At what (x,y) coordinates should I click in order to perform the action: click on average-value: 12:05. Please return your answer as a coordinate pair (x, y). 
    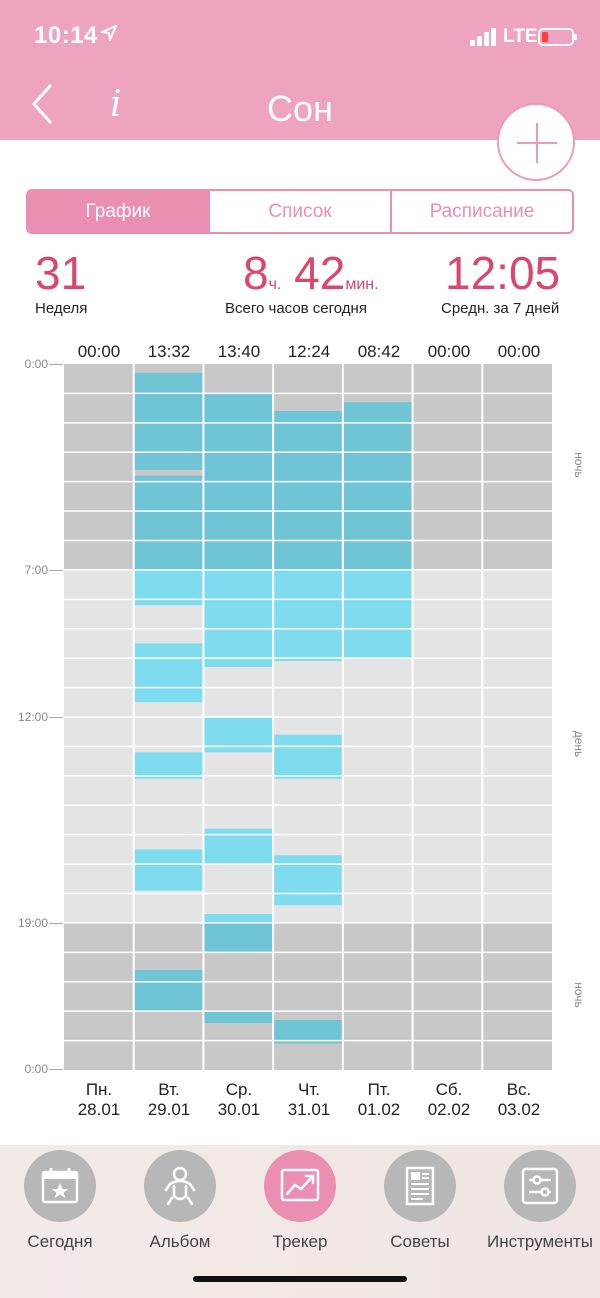
    Looking at the image, I should click on (503, 273).